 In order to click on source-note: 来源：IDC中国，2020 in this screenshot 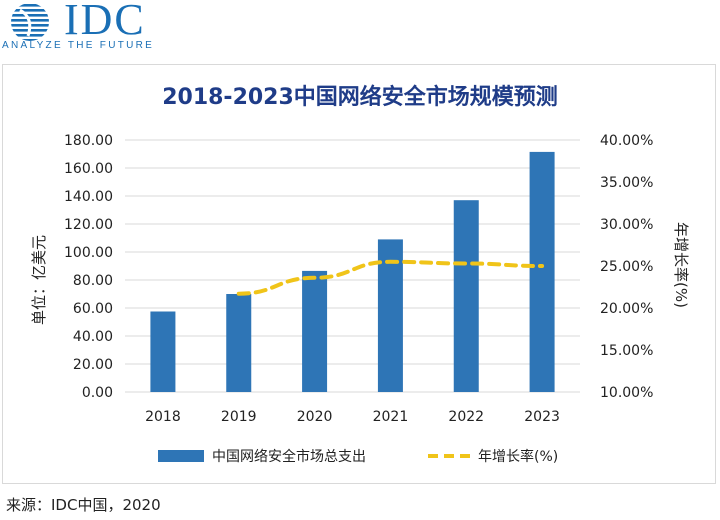, I will do `click(83, 505)`.